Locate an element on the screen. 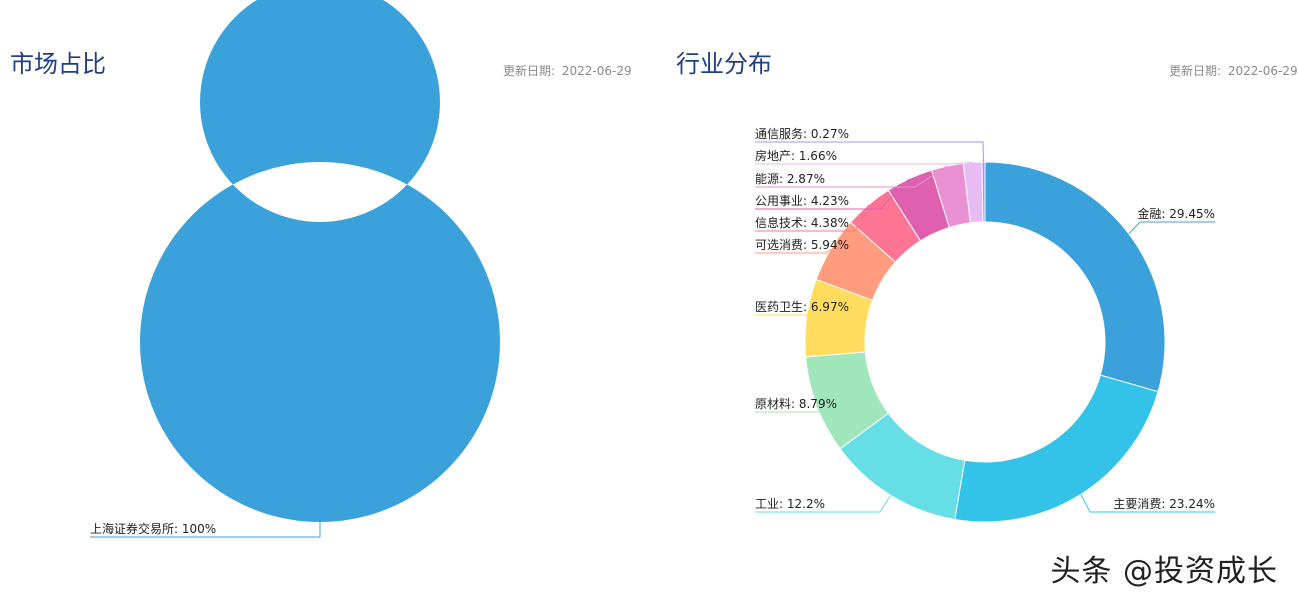 The image size is (1298, 606). slice-label-0: 金融: 29.45% is located at coordinates (1176, 213).